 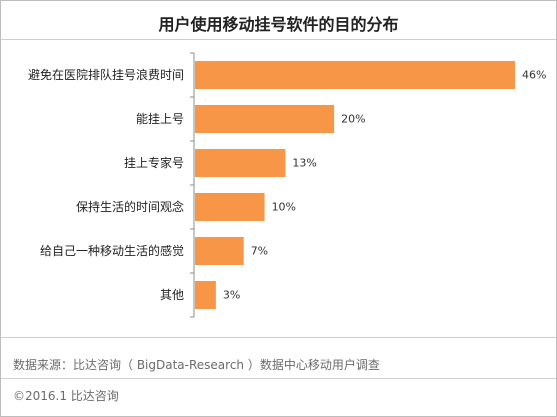 What do you see at coordinates (534, 75) in the screenshot?
I see `value-label: 46%` at bounding box center [534, 75].